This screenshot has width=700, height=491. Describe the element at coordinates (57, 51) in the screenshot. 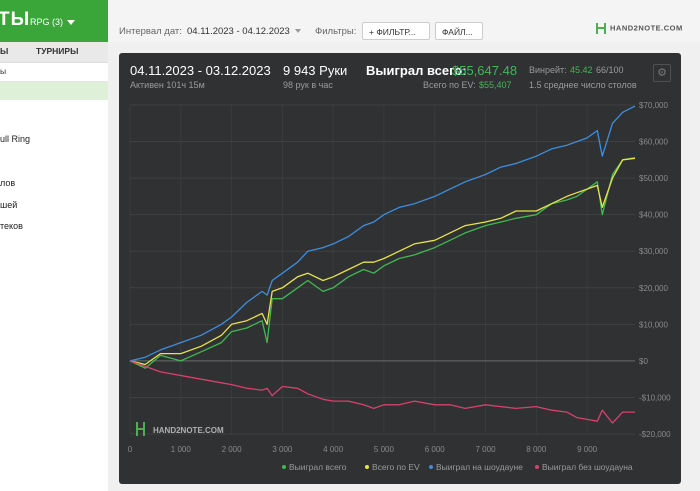

I see `tab-tournaments: ТУРНИРЫ` at that location.